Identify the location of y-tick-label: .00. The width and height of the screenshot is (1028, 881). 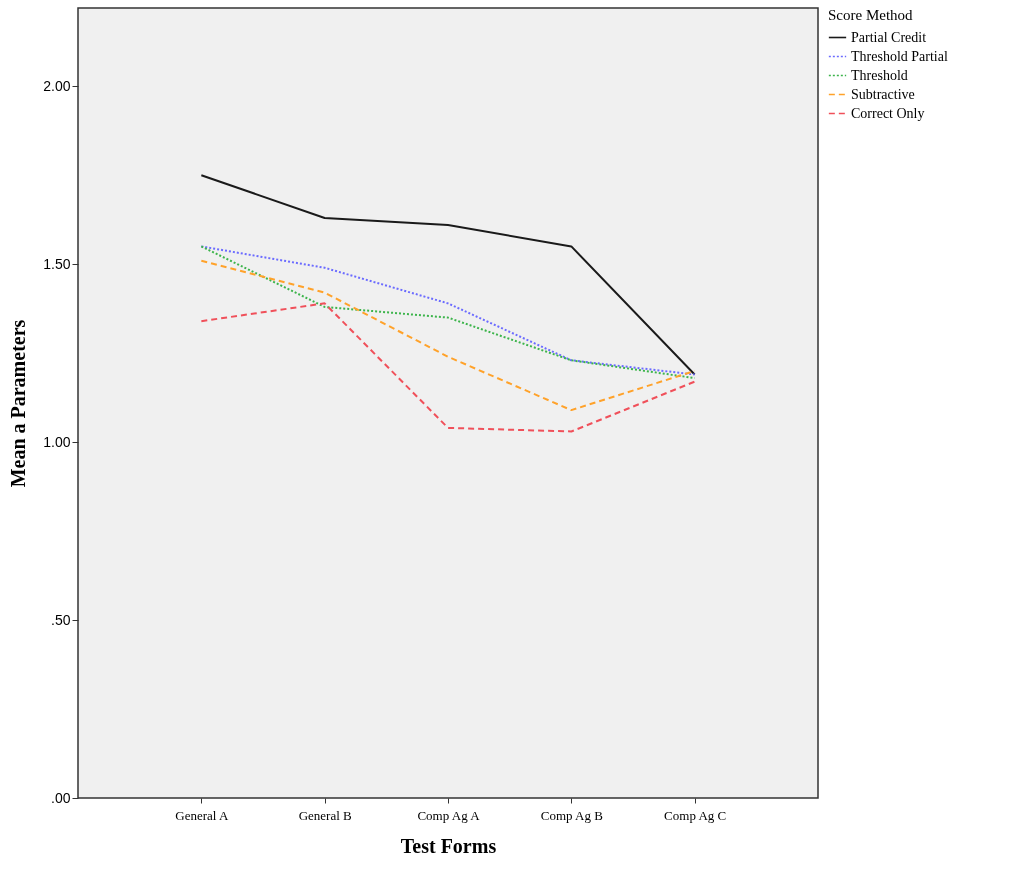
(61, 797).